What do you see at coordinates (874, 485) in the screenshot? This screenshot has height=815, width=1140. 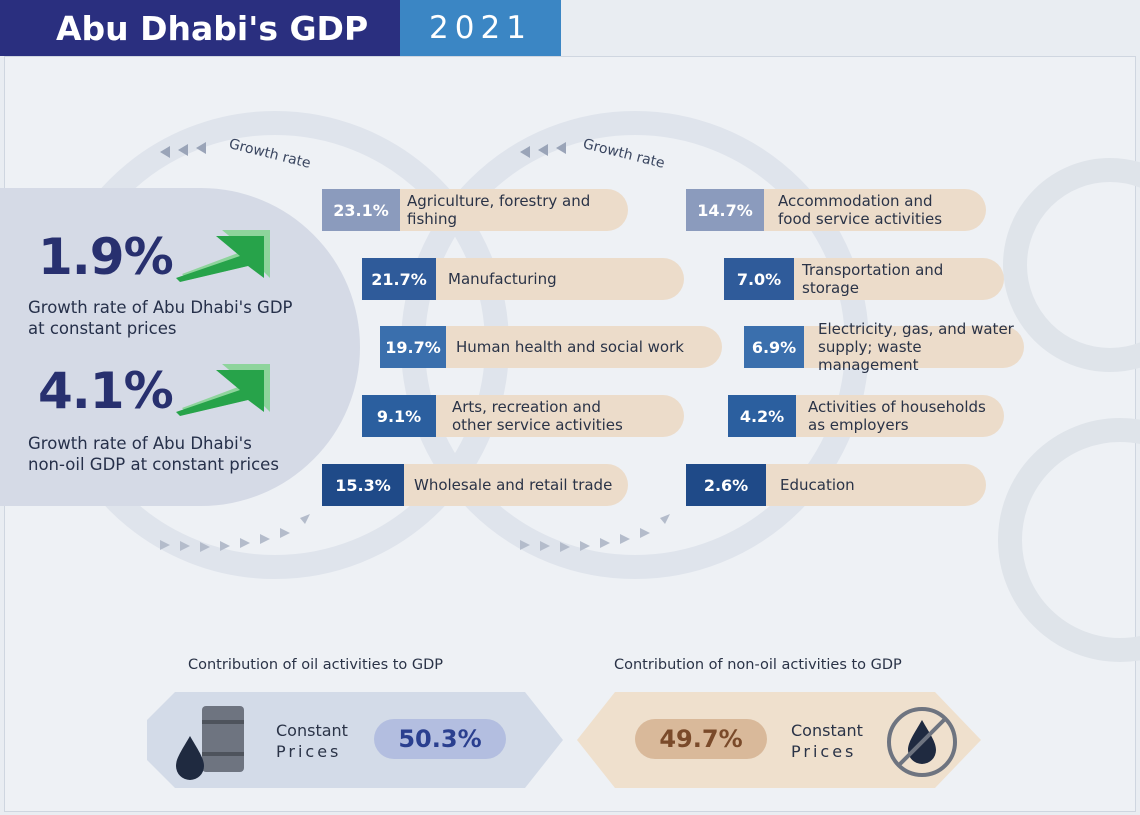 I see `sector-pill-education: Education` at bounding box center [874, 485].